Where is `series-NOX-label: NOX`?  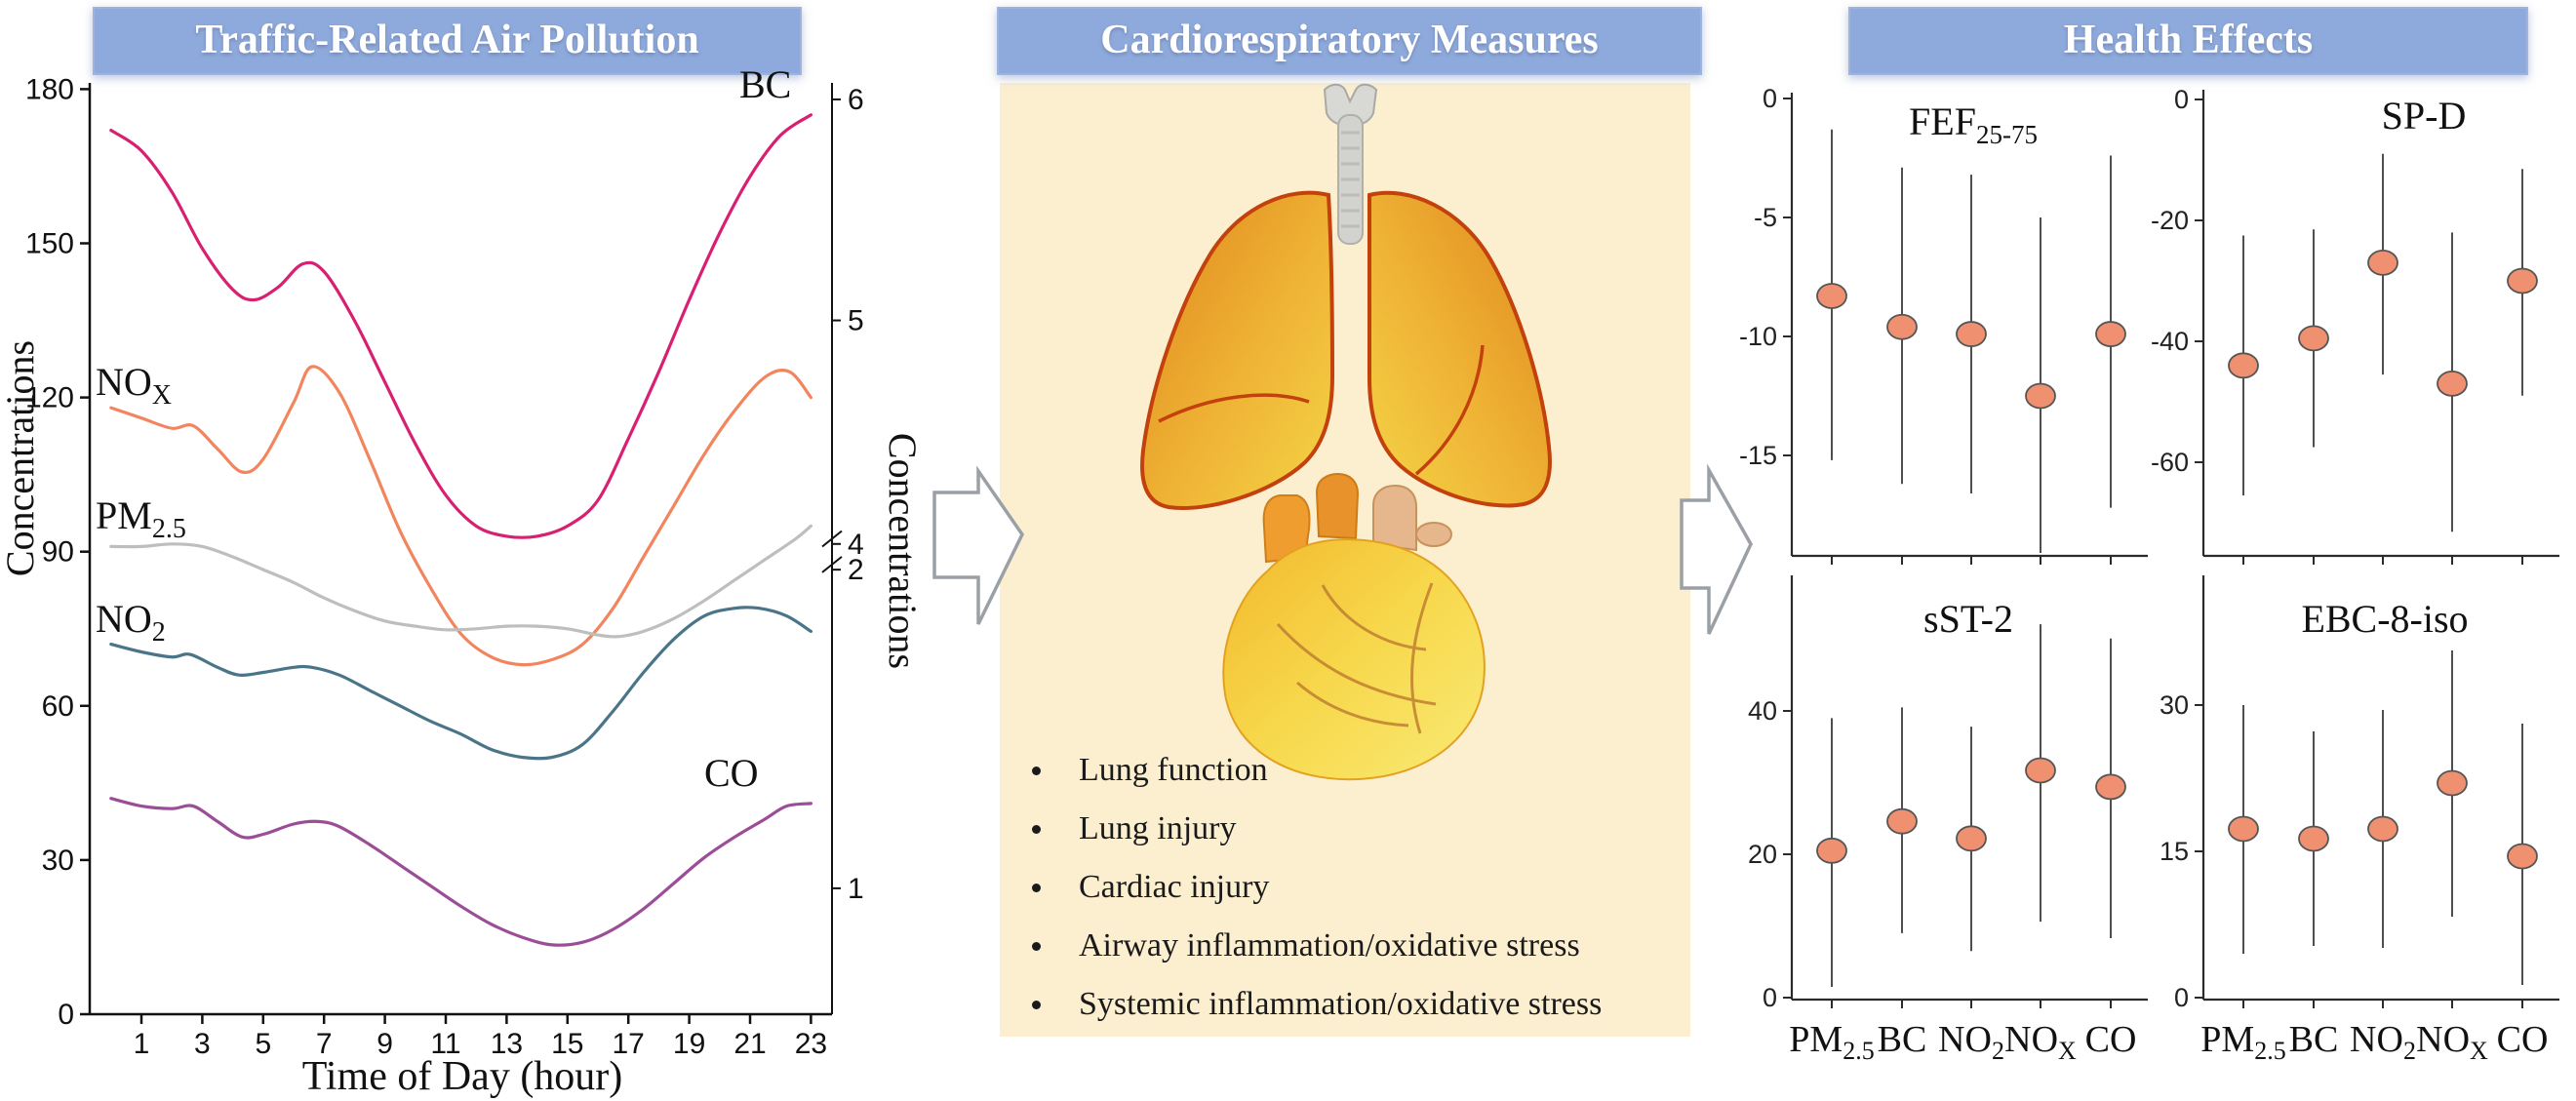
series-NOX-label: NOX is located at coordinates (134, 385).